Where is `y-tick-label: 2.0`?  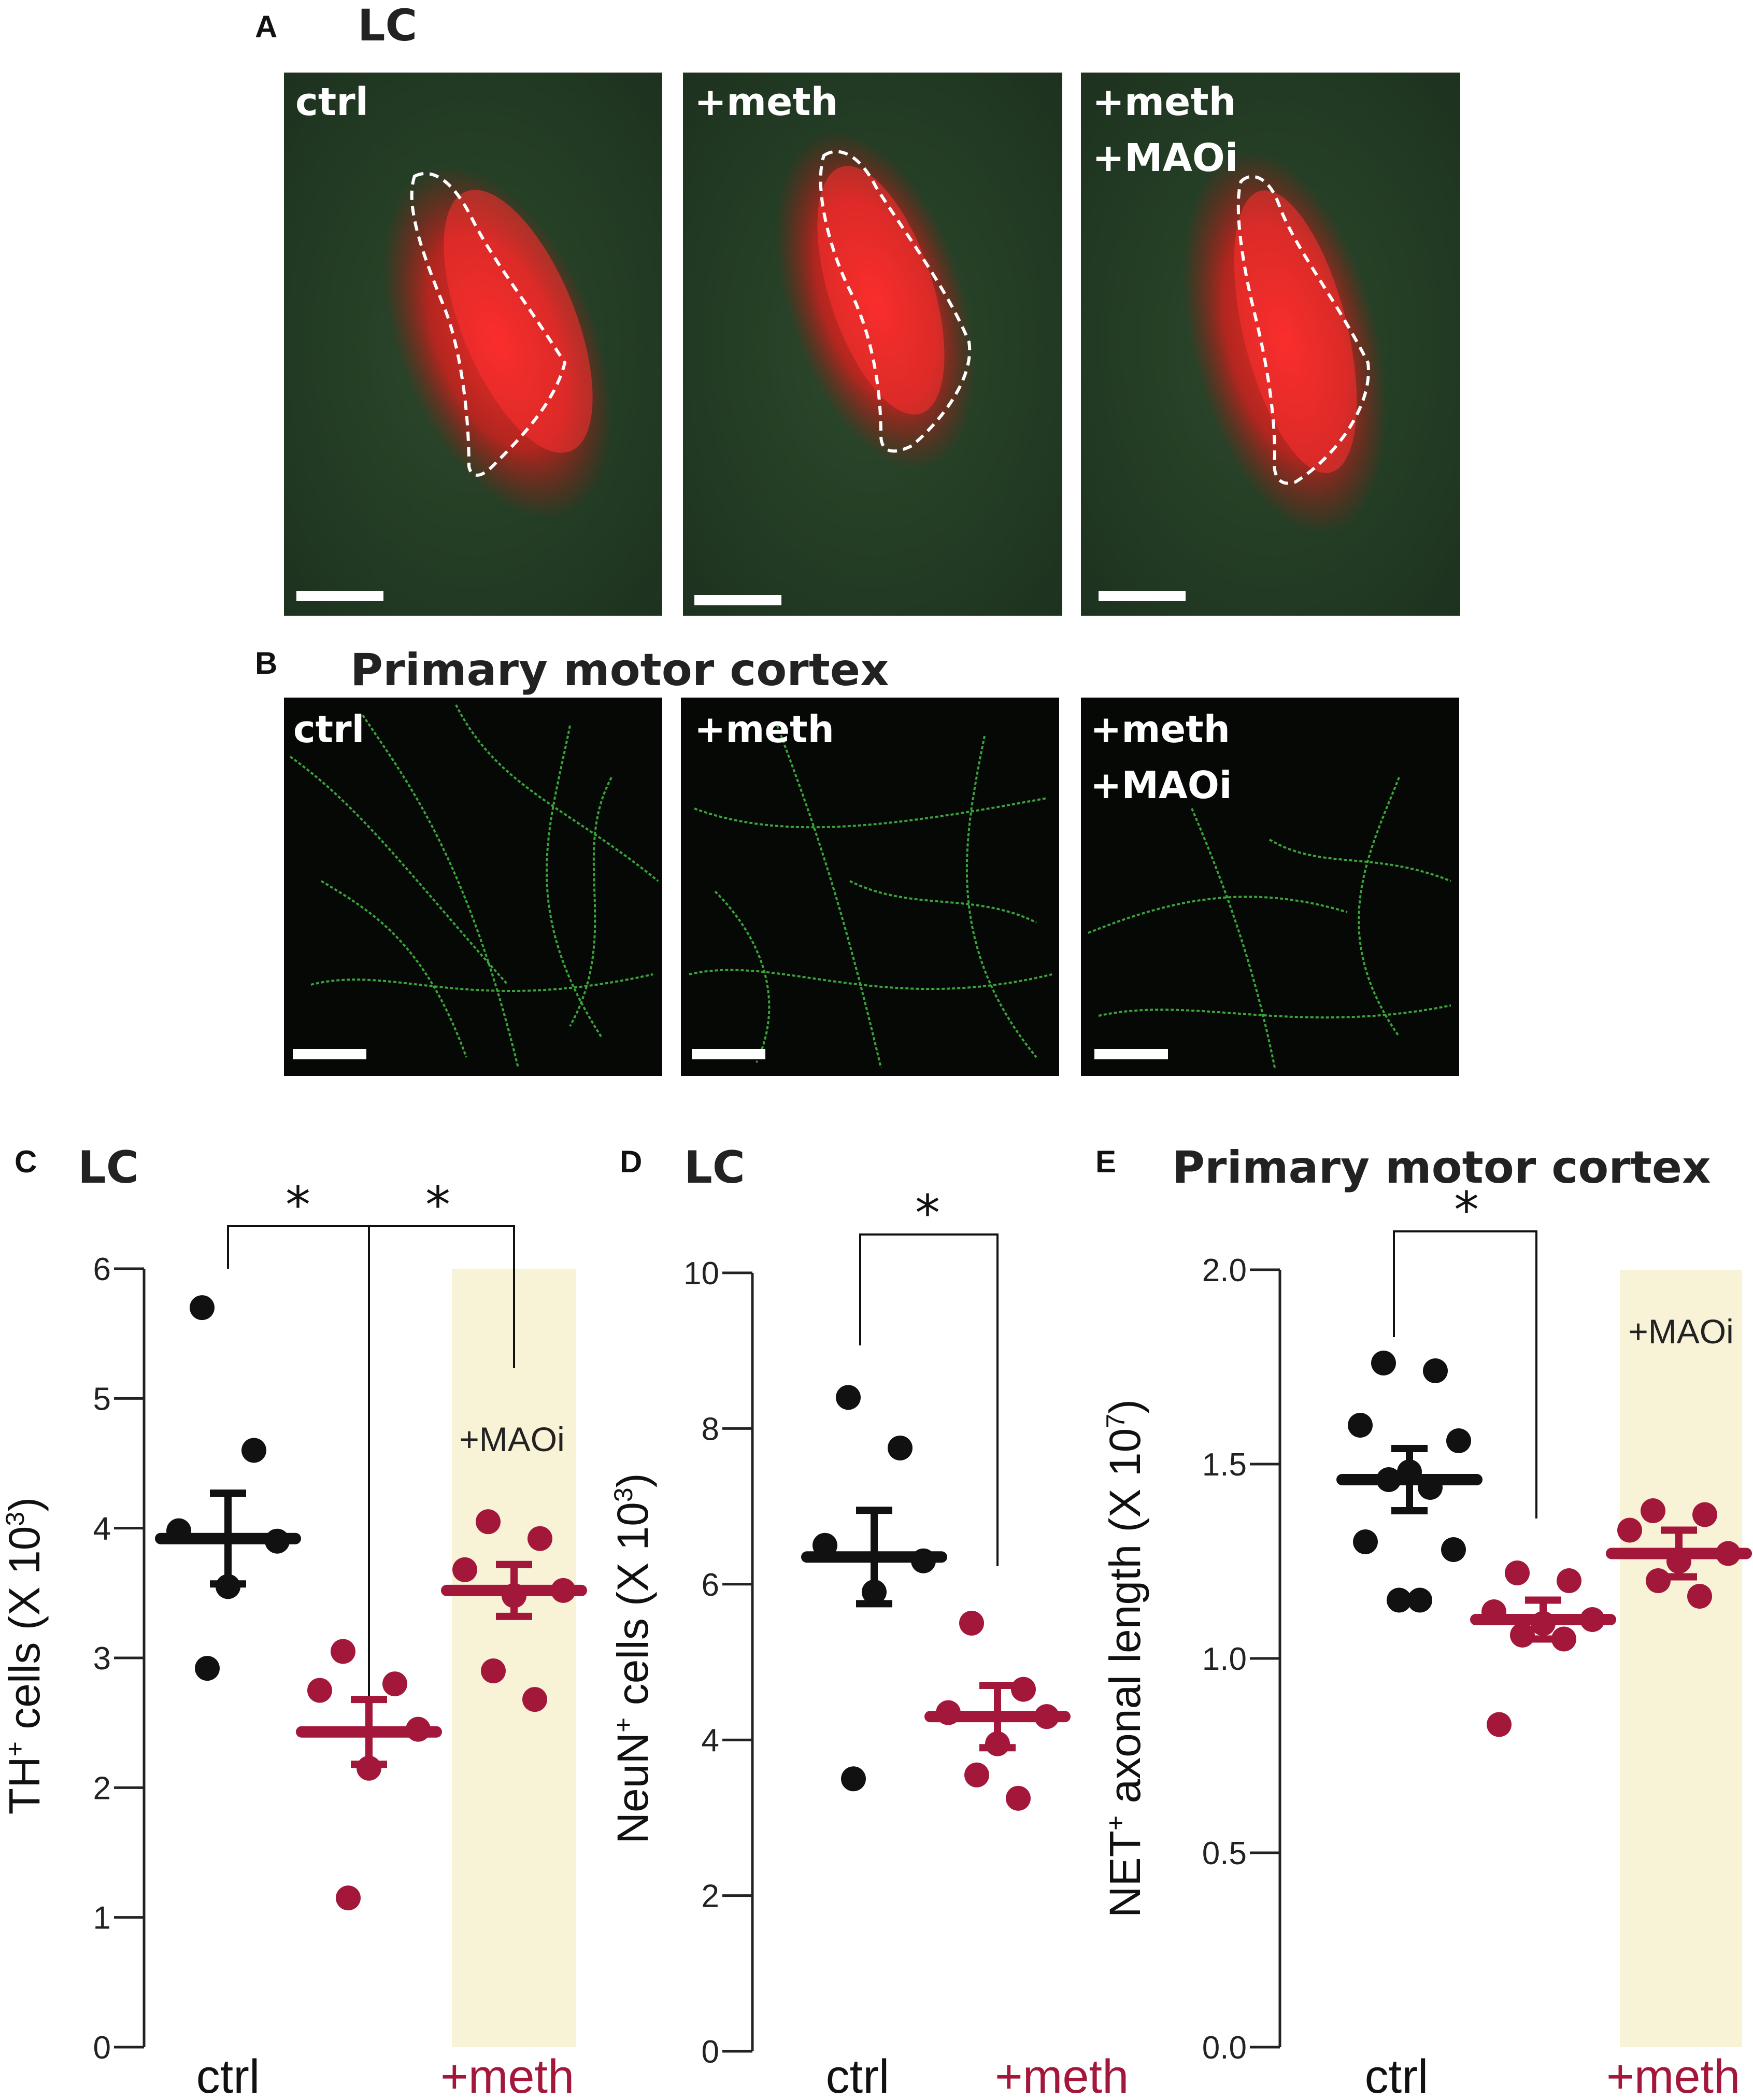 y-tick-label: 2.0 is located at coordinates (1224, 1270).